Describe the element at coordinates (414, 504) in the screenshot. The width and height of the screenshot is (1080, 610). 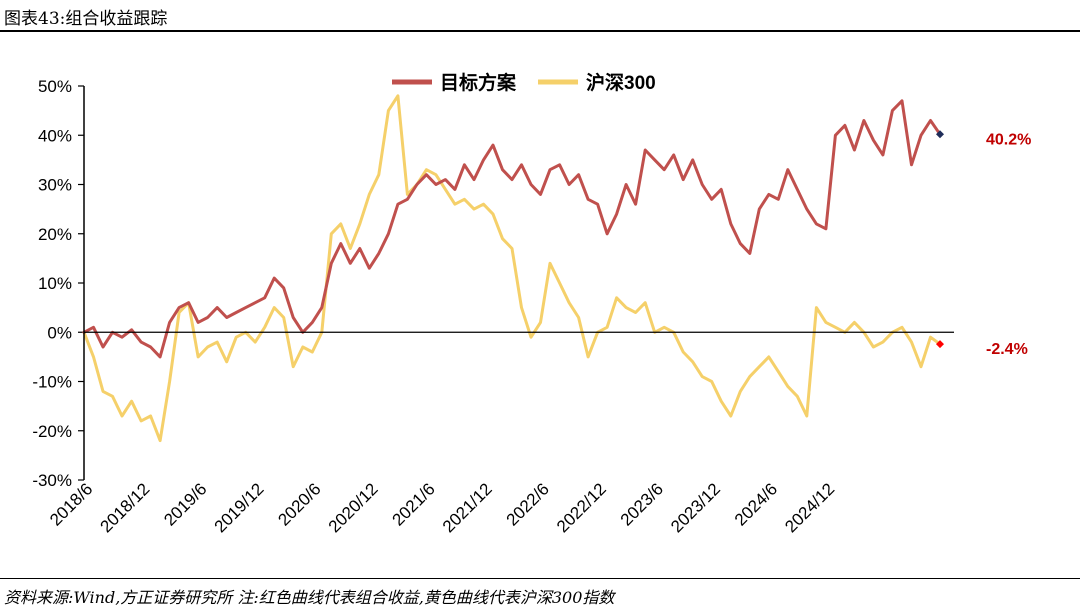
I see `x-tick-label: 2021/6` at that location.